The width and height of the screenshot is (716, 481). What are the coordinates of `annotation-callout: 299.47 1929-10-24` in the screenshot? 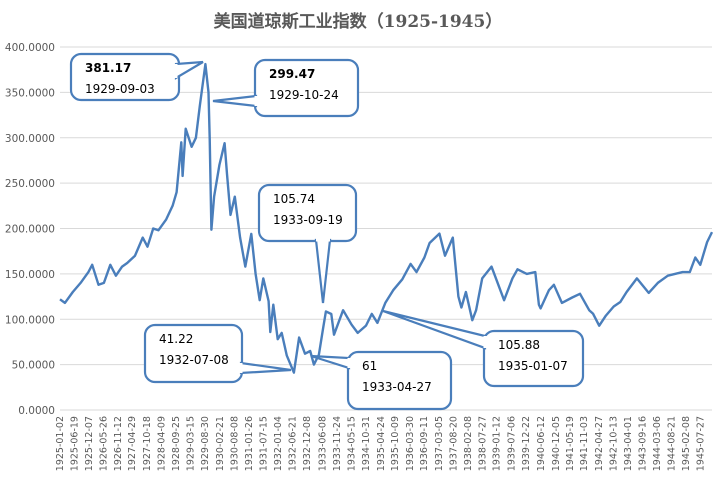 It's located at (286, 88).